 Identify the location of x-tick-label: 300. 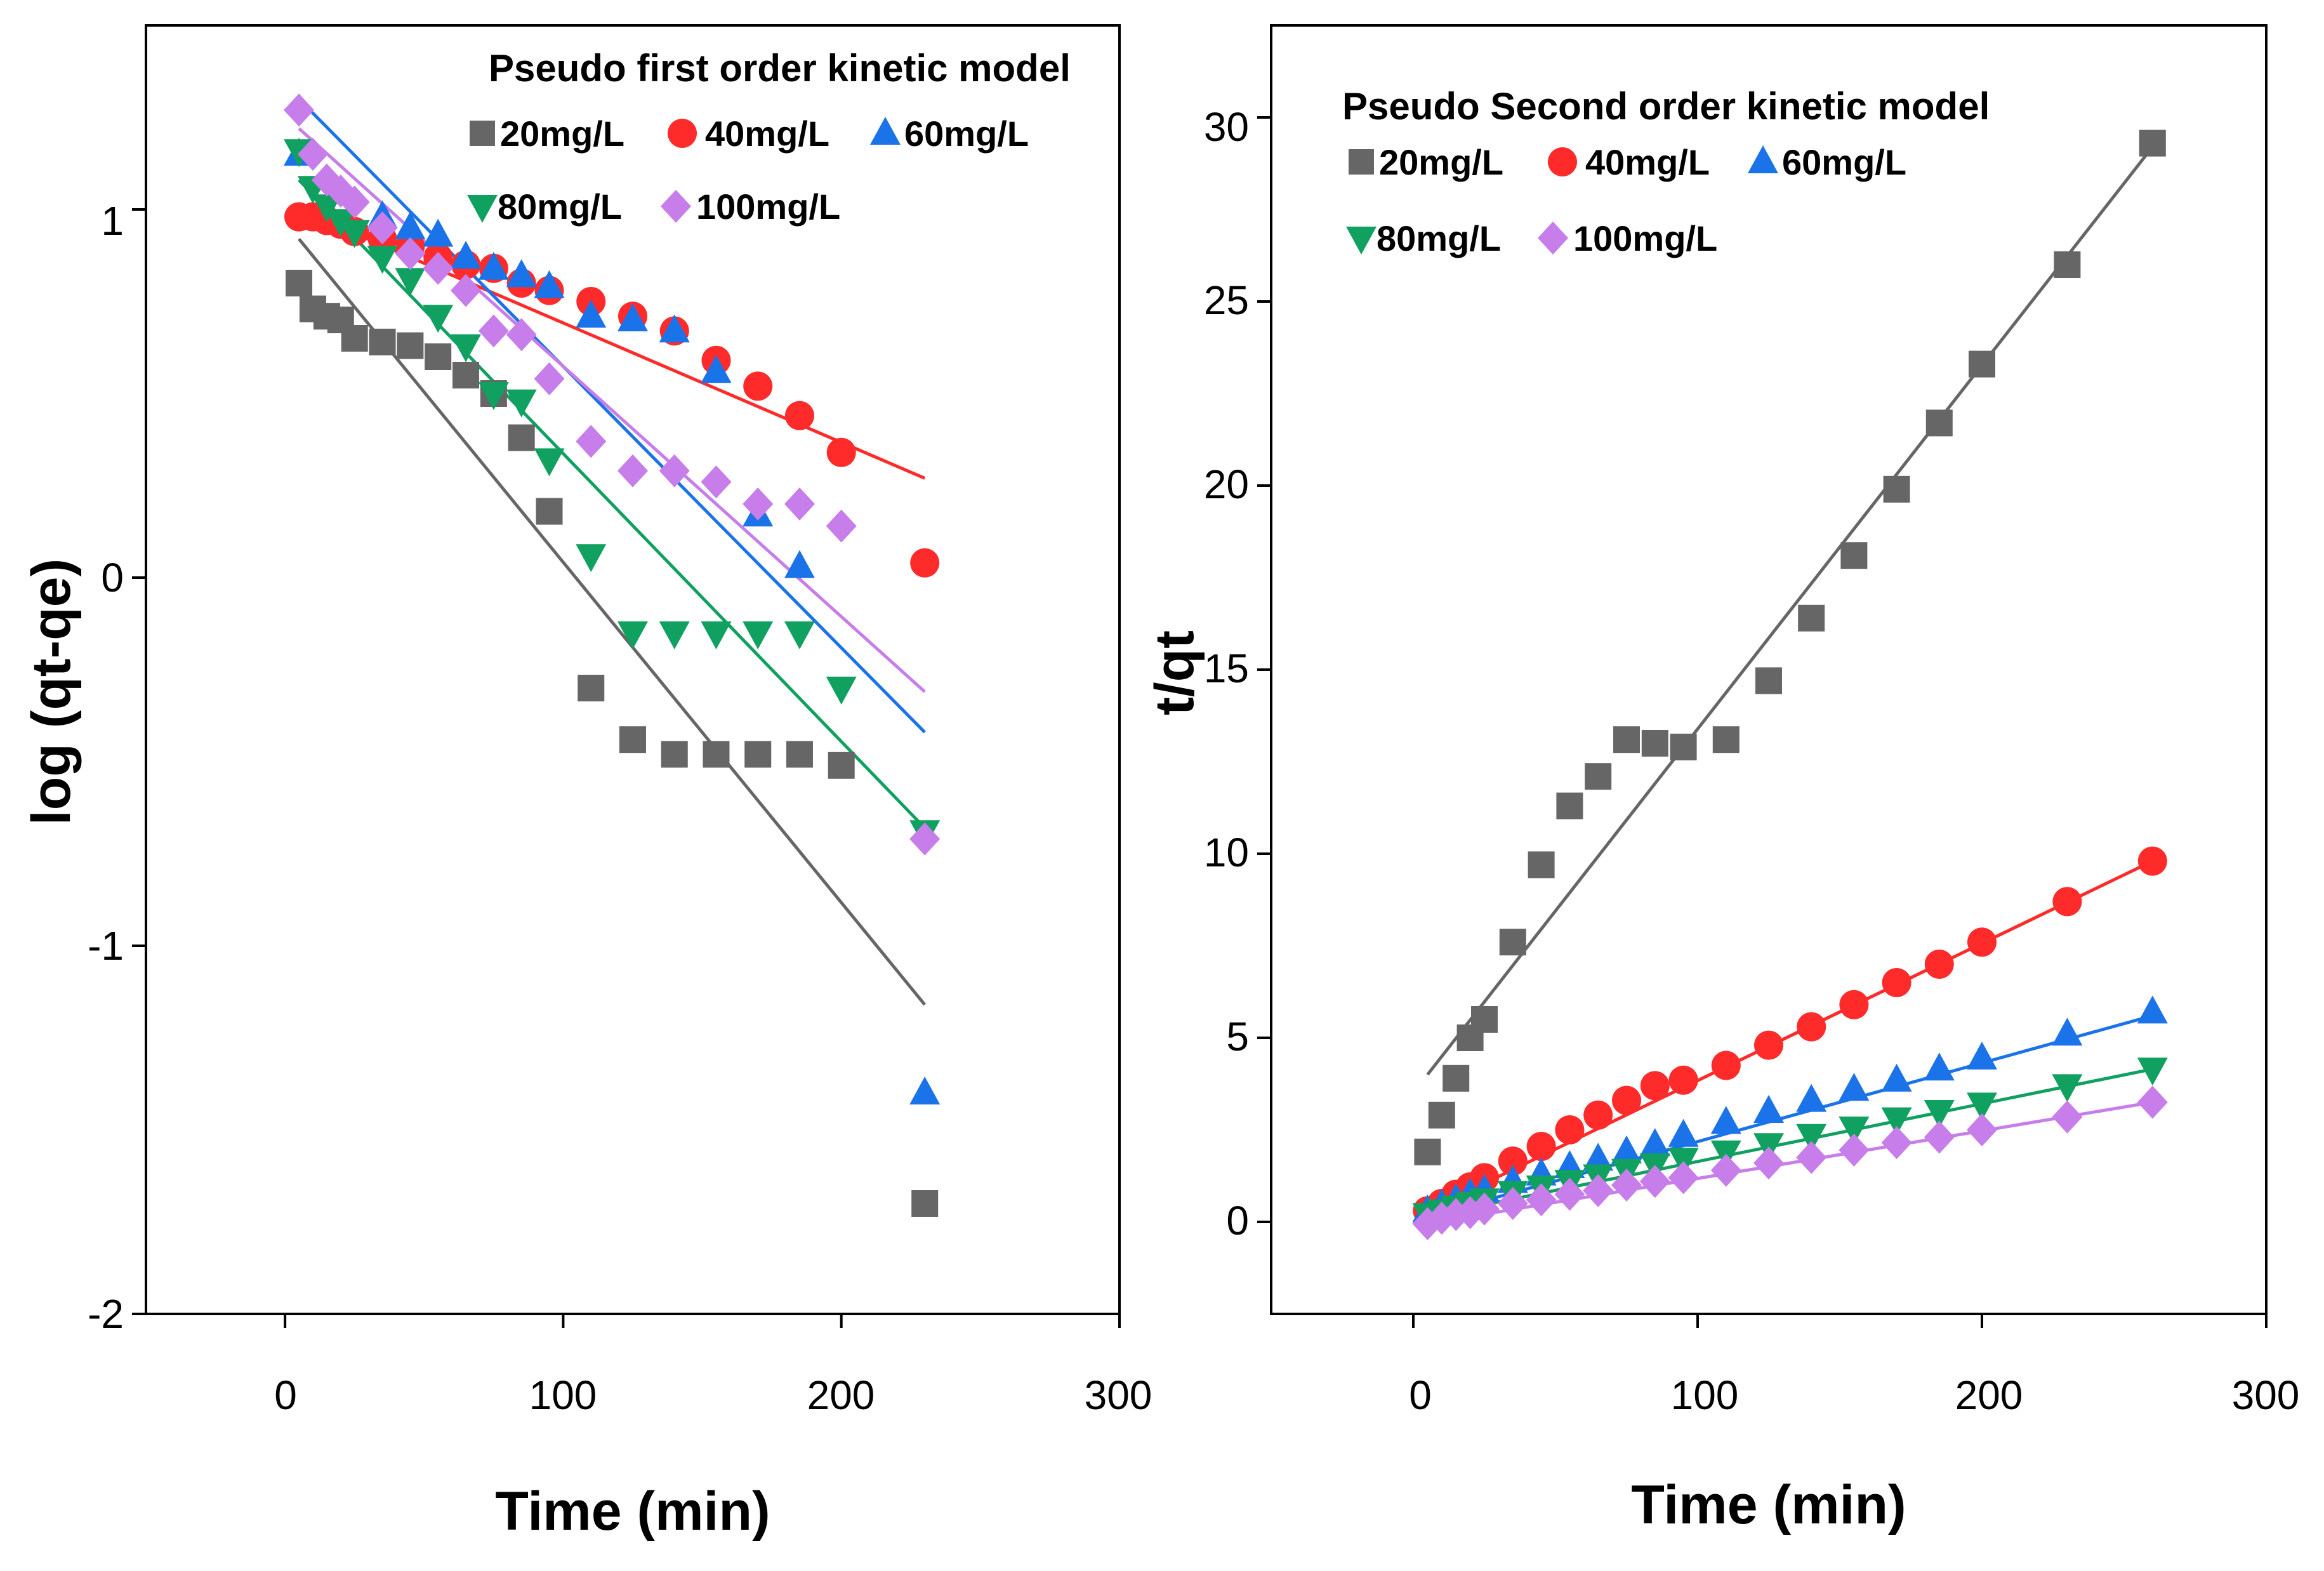
(1118, 1395).